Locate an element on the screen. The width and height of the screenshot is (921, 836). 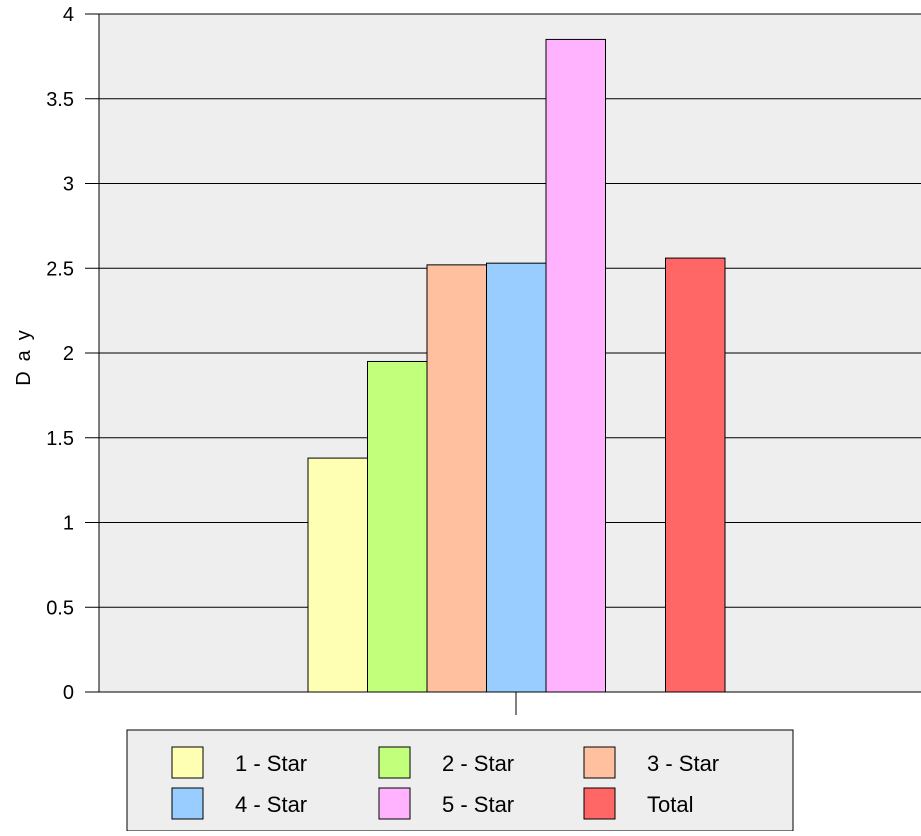
bar-total is located at coordinates (695, 475).